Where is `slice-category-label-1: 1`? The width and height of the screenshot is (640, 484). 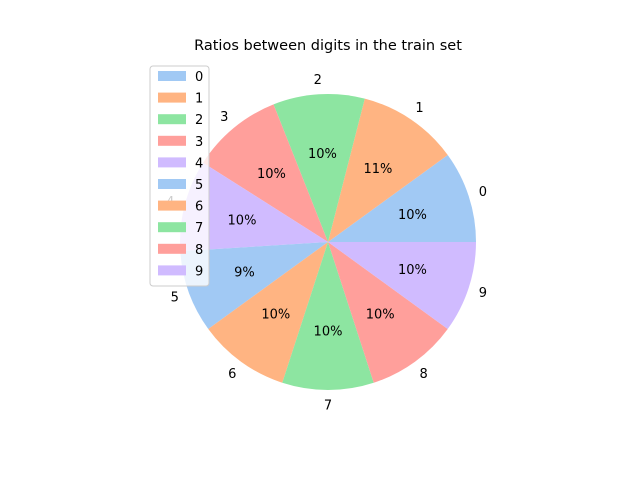 slice-category-label-1: 1 is located at coordinates (419, 108).